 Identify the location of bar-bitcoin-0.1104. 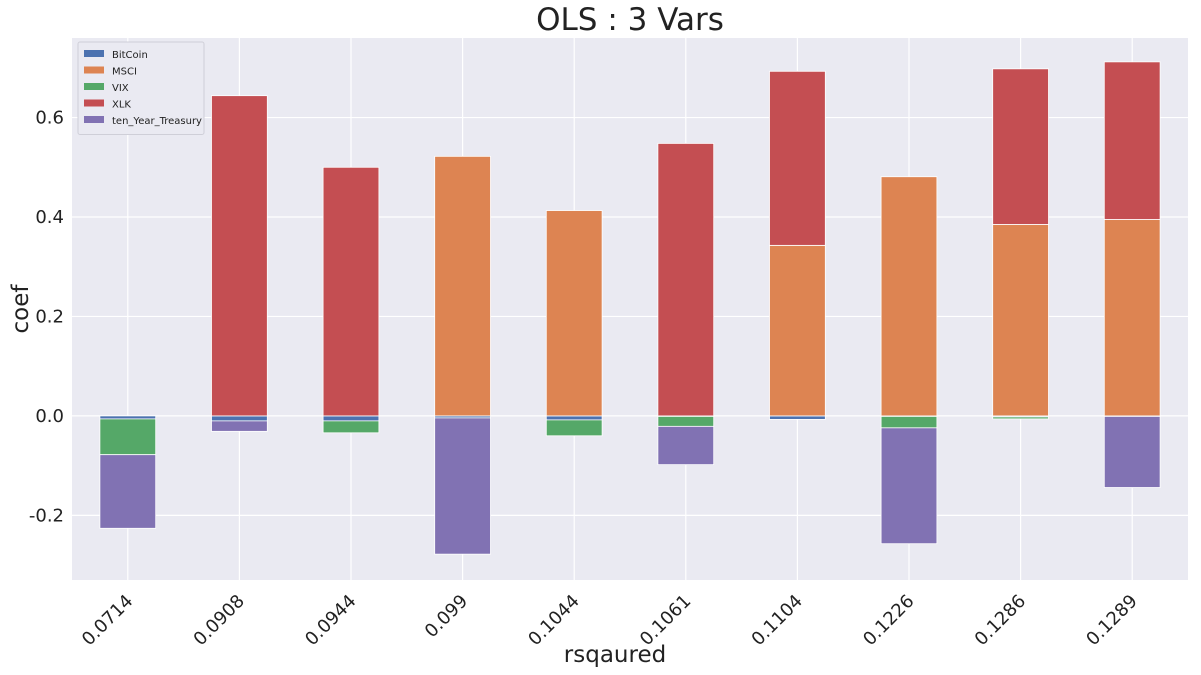
(797, 417).